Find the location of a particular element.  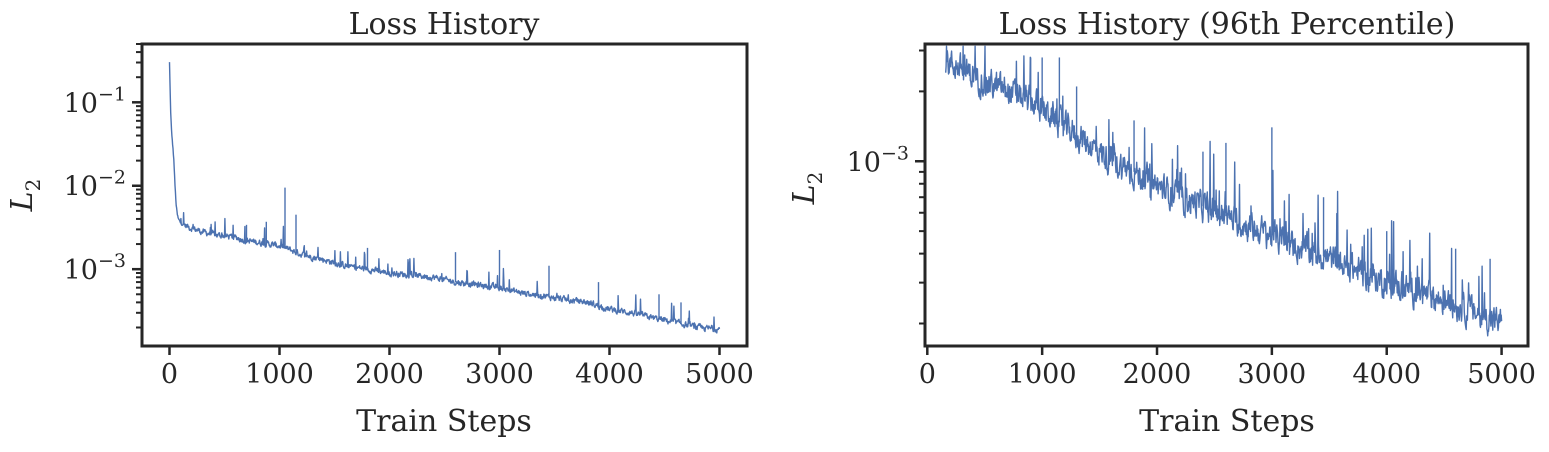

left-chart-ylabel-main: L is located at coordinates (22, 201).